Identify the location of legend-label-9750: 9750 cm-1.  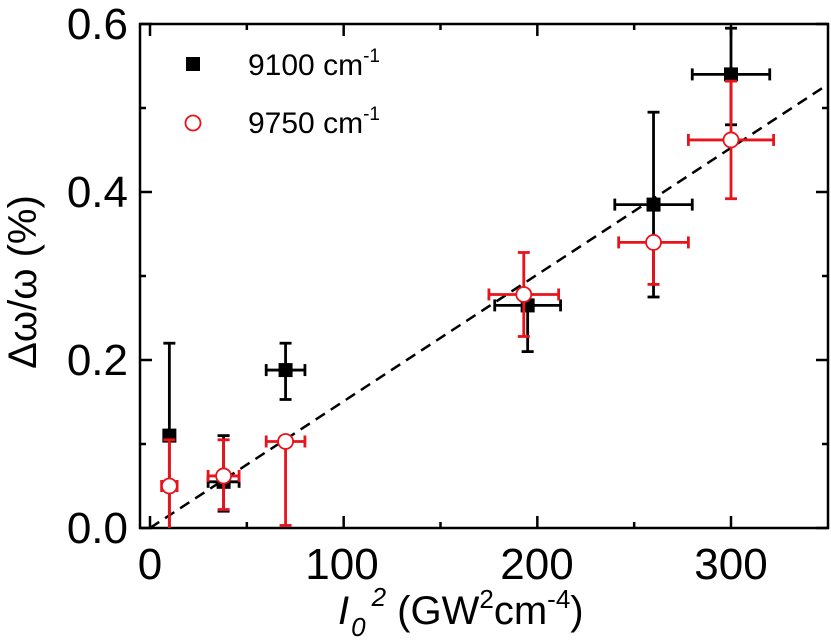
(314, 122).